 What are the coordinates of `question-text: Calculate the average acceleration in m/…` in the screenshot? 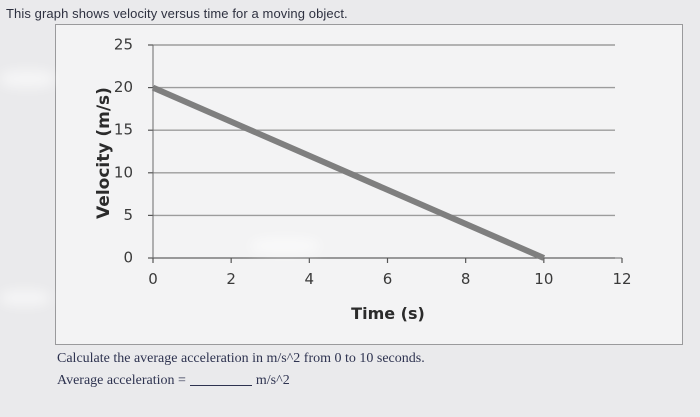 It's located at (241, 358).